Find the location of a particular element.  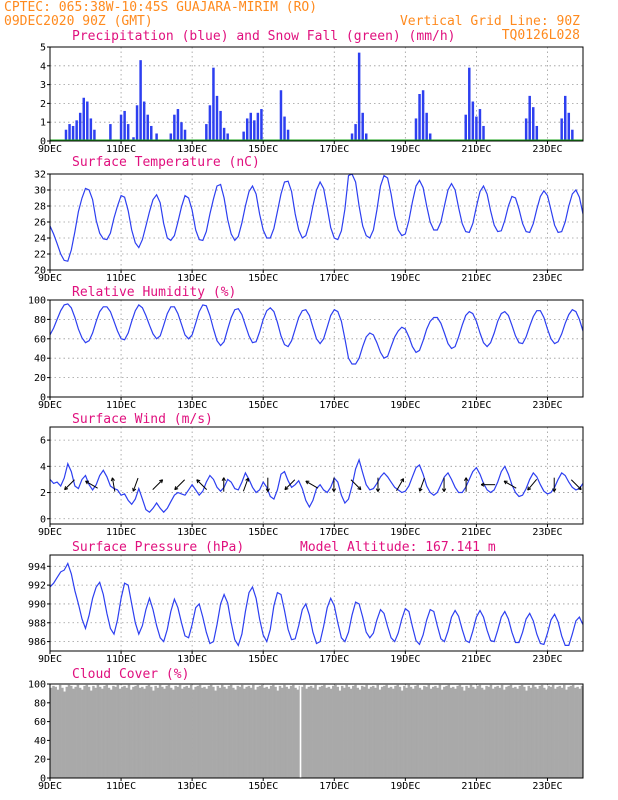

precip-xtick-label: 17DEC is located at coordinates (334, 149).